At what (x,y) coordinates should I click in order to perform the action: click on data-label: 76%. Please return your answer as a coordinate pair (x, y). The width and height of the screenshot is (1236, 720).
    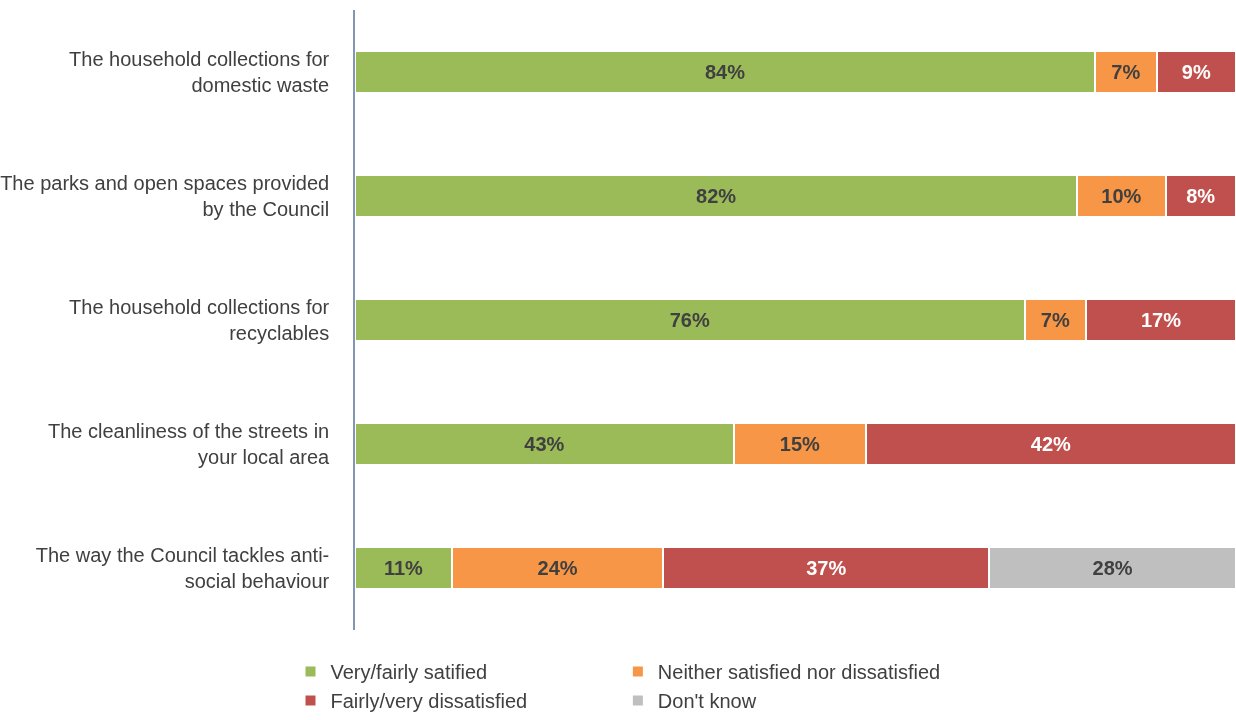
    Looking at the image, I should click on (689, 320).